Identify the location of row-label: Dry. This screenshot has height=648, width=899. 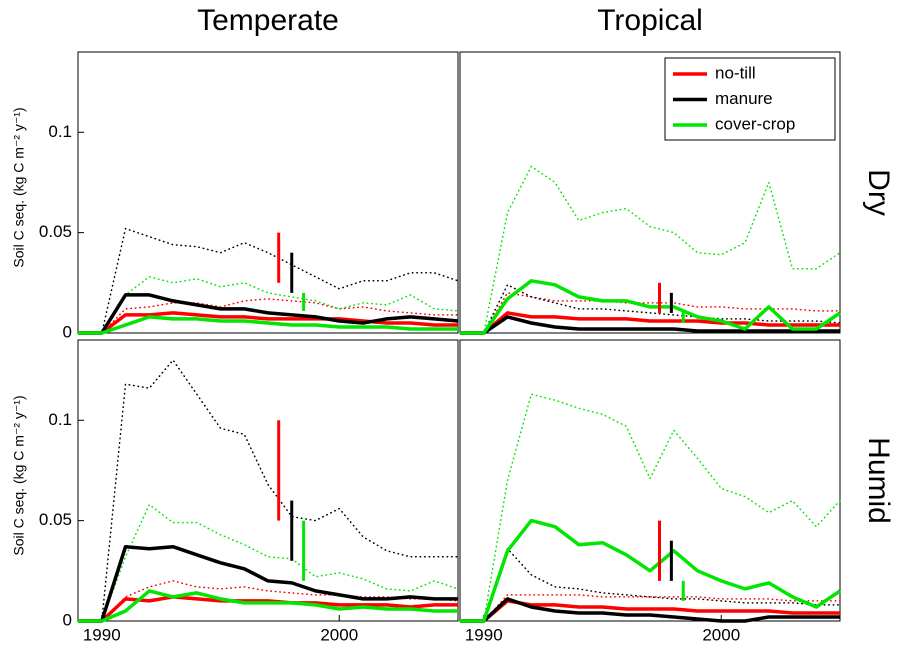
(878, 192).